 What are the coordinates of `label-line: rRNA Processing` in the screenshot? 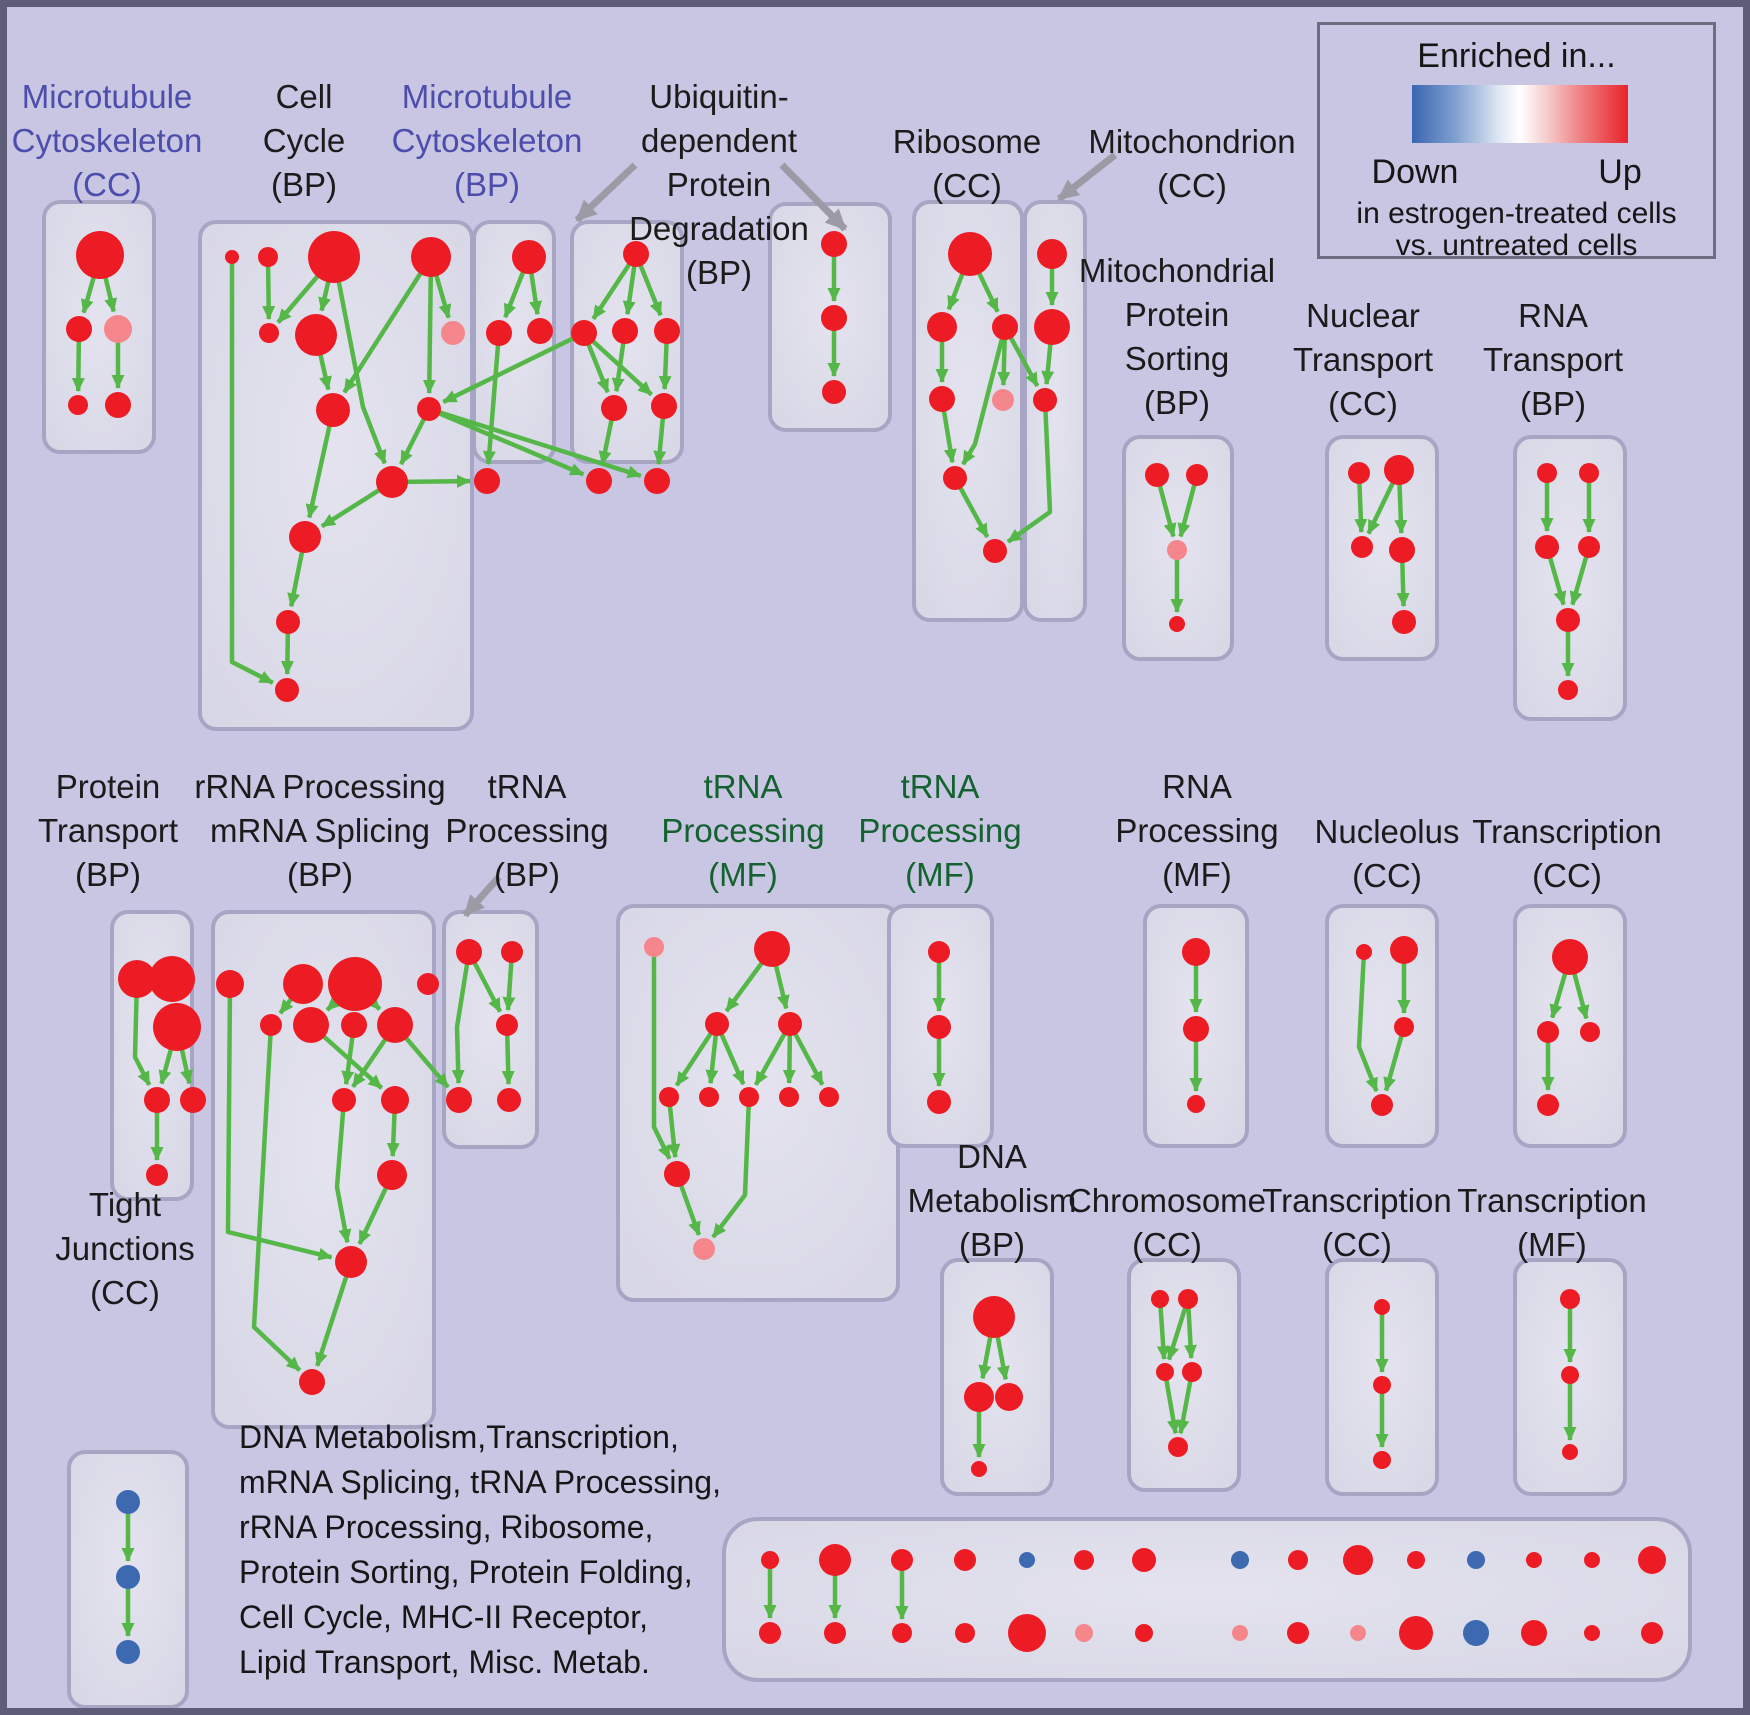 It's located at (320, 786).